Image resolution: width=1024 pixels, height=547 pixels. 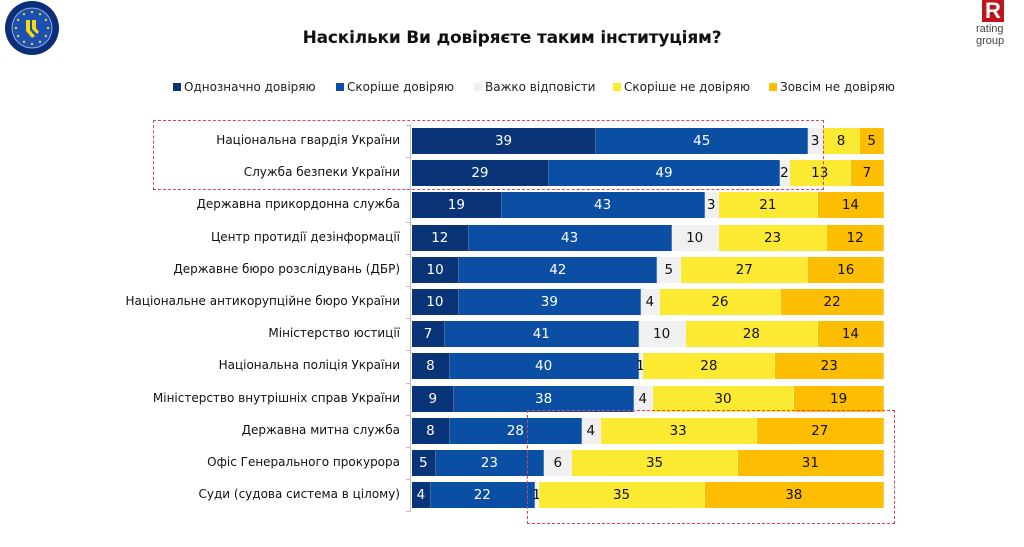 I want to click on bar-segment: 43, so click(x=570, y=237).